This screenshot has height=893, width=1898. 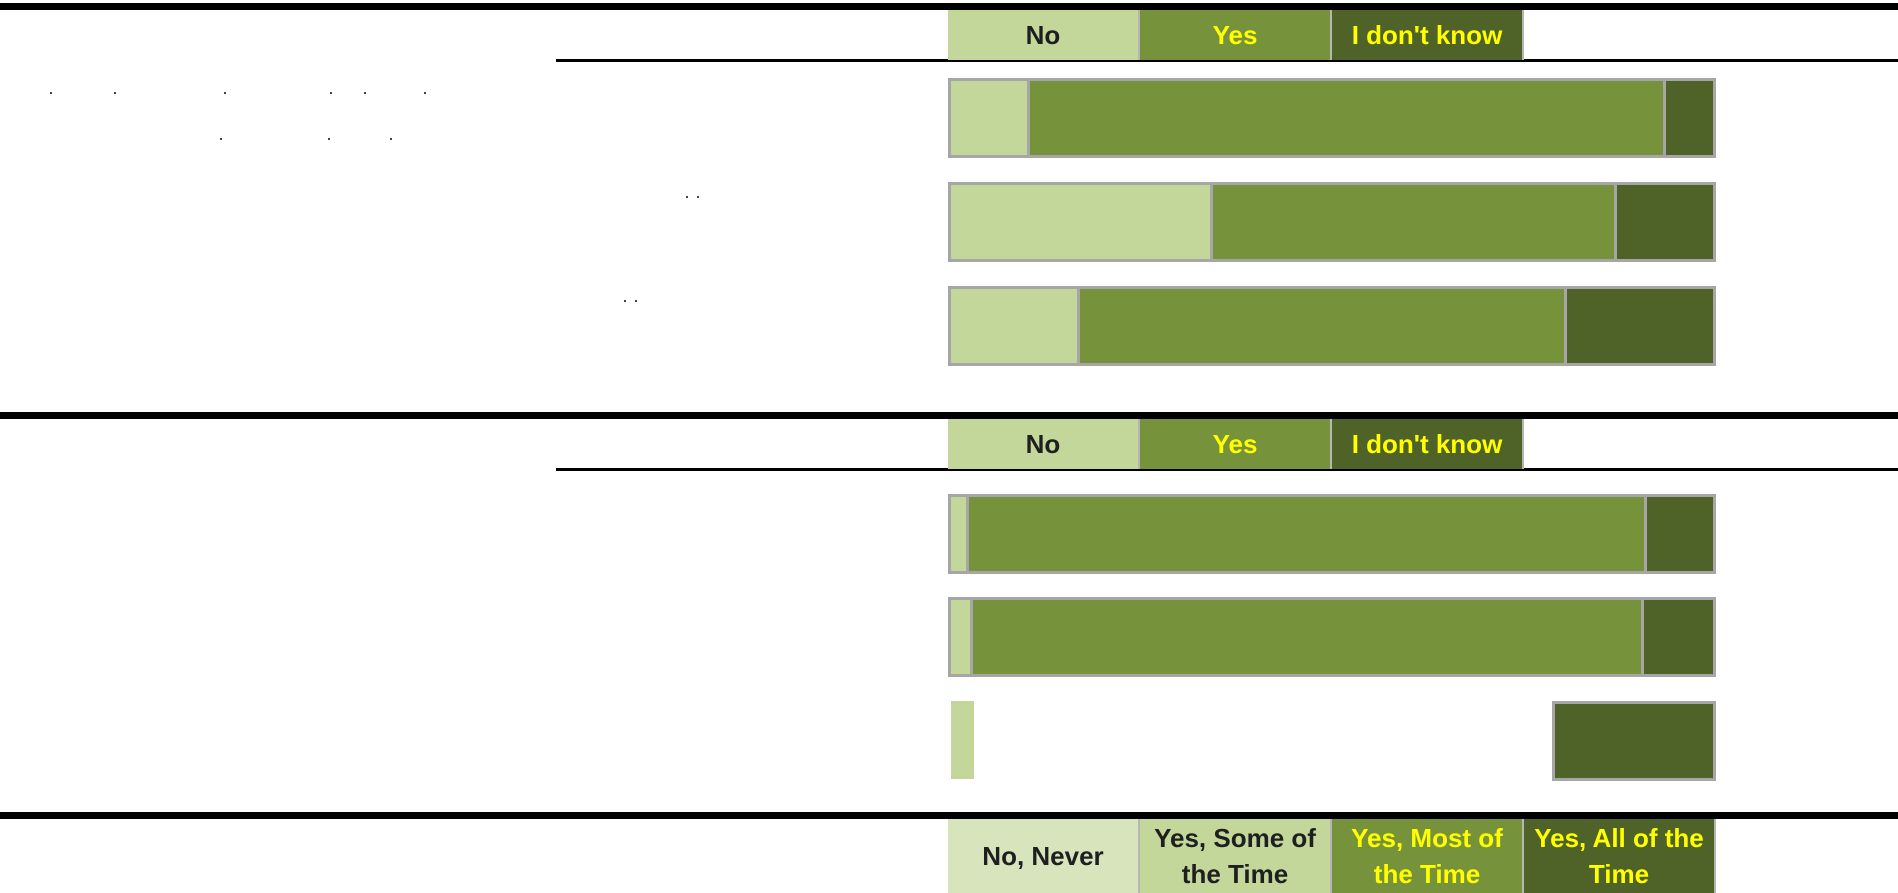 I want to click on legend-2-no: No, so click(x=1044, y=444).